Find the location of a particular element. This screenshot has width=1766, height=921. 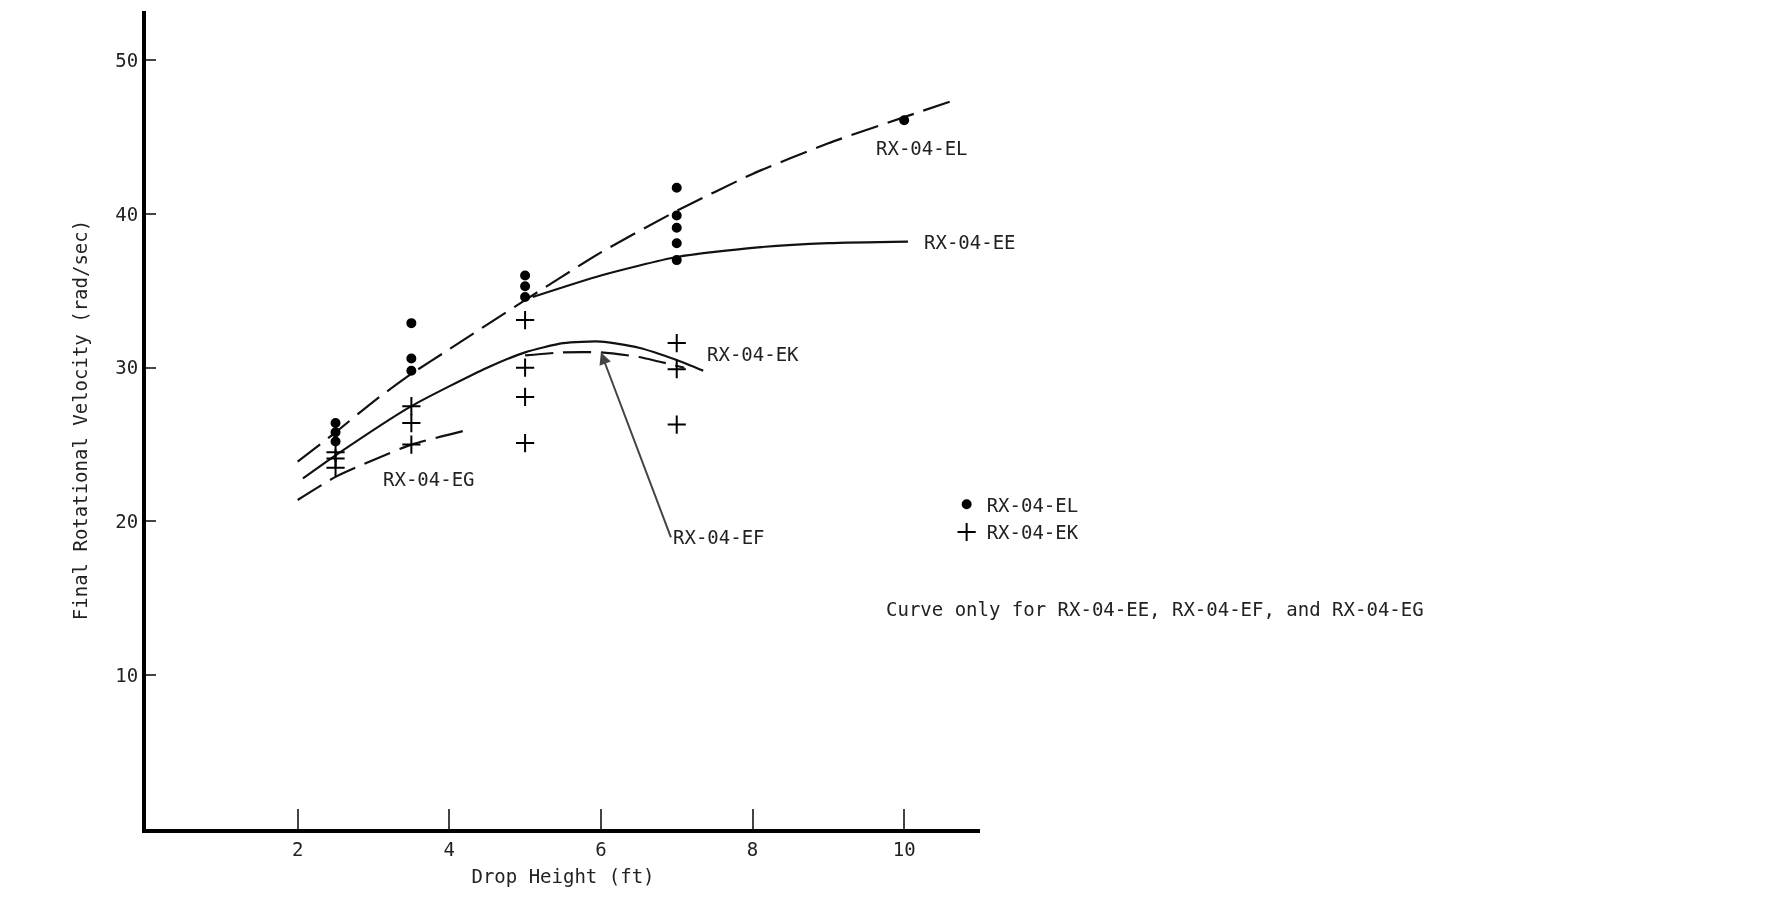

series-label: RX-04-EL is located at coordinates (922, 148).